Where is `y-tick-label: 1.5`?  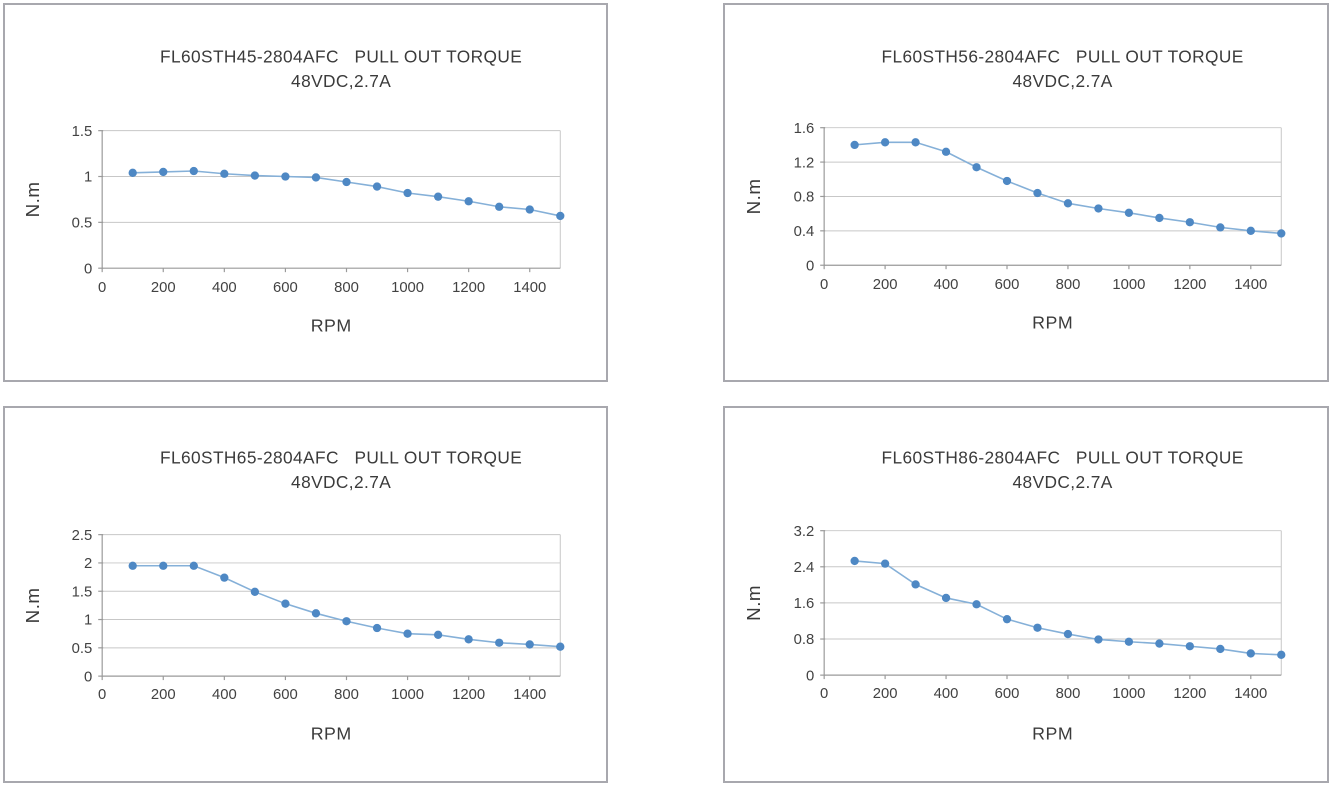
y-tick-label: 1.5 is located at coordinates (82, 592).